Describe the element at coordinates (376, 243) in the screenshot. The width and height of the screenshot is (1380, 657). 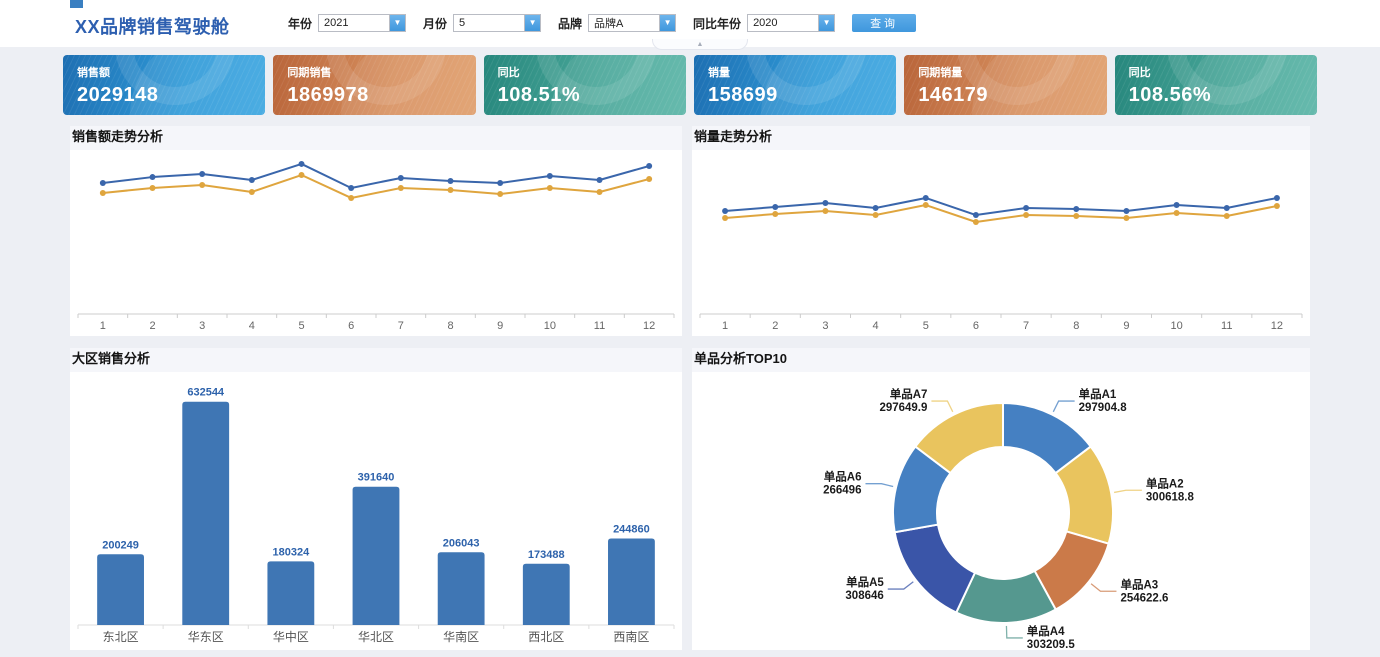
I see `sales-trend-chart: 1 2 3 4 5 6 7 8 9 10 11 12` at that location.